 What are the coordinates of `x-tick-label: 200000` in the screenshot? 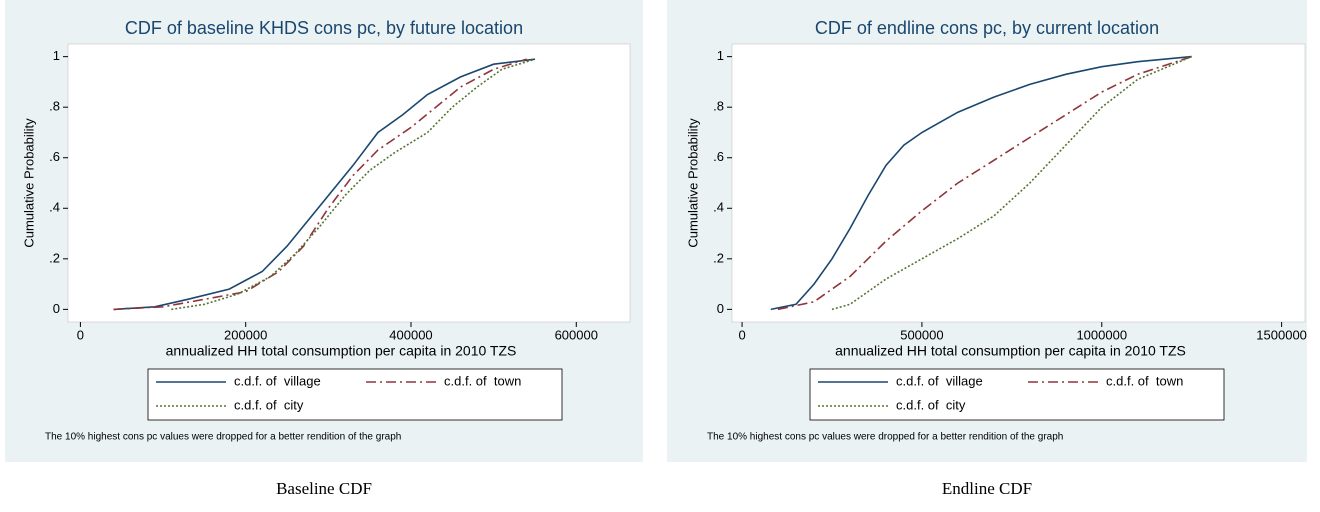 It's located at (245, 334).